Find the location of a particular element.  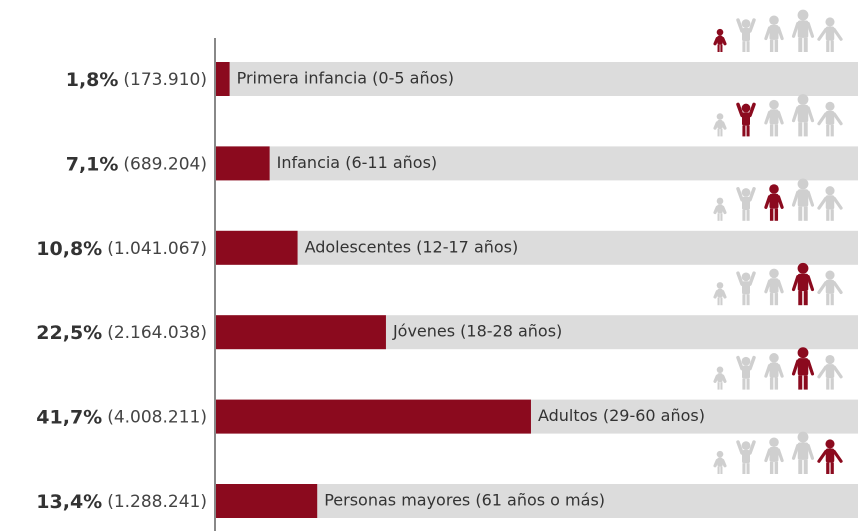

value-label: 10,8% (1.041.067) is located at coordinates (121, 248).